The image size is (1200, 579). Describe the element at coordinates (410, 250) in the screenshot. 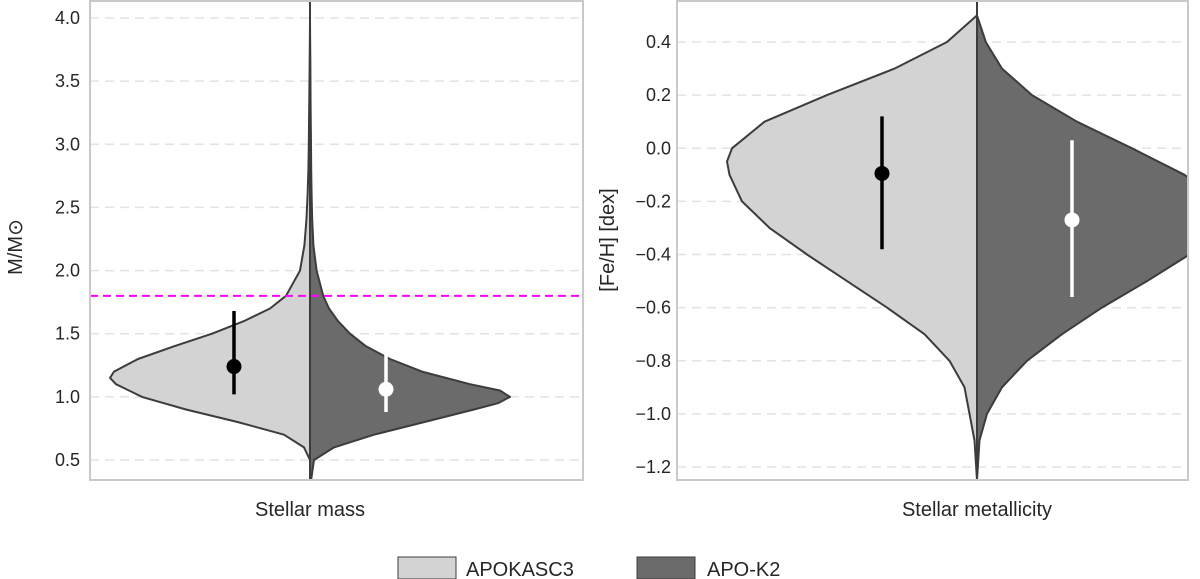

I see `mass-violin-apo-k2` at that location.